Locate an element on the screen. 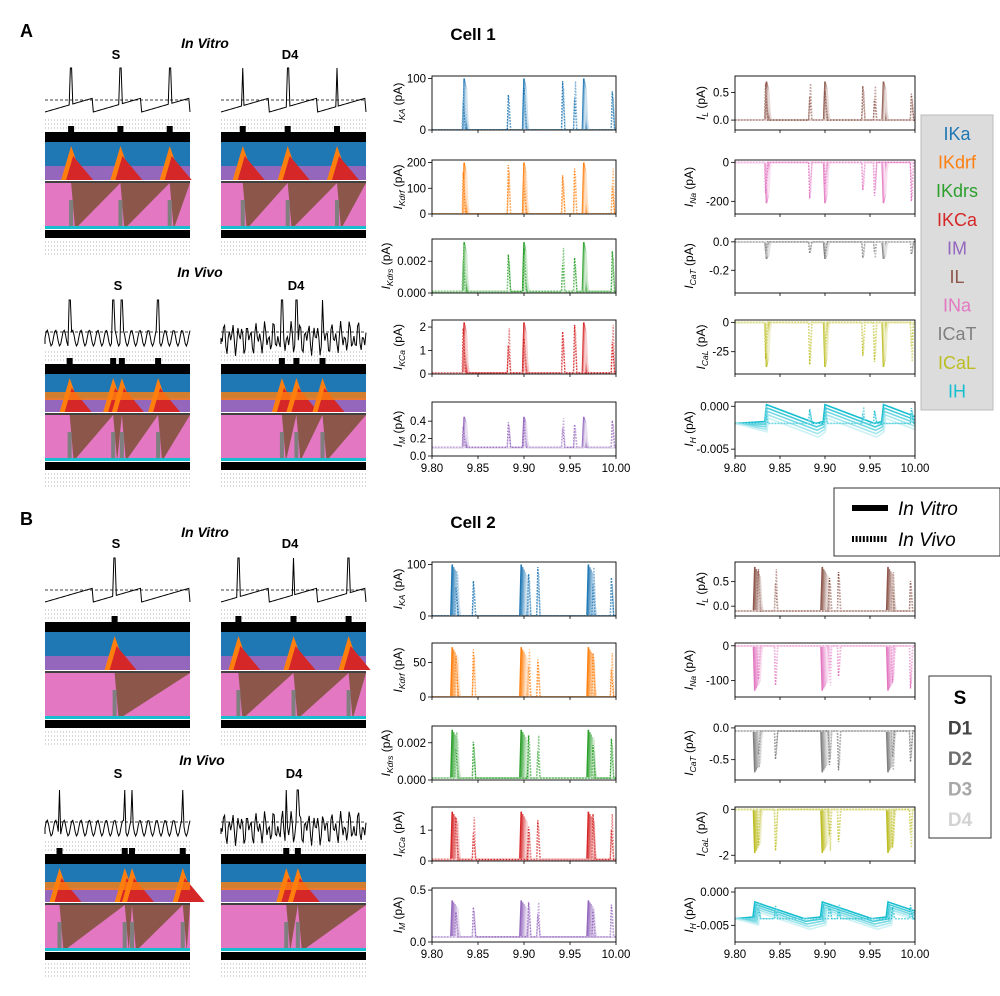 This screenshot has height=996, width=1000. level-legend-s: S is located at coordinates (960, 698).